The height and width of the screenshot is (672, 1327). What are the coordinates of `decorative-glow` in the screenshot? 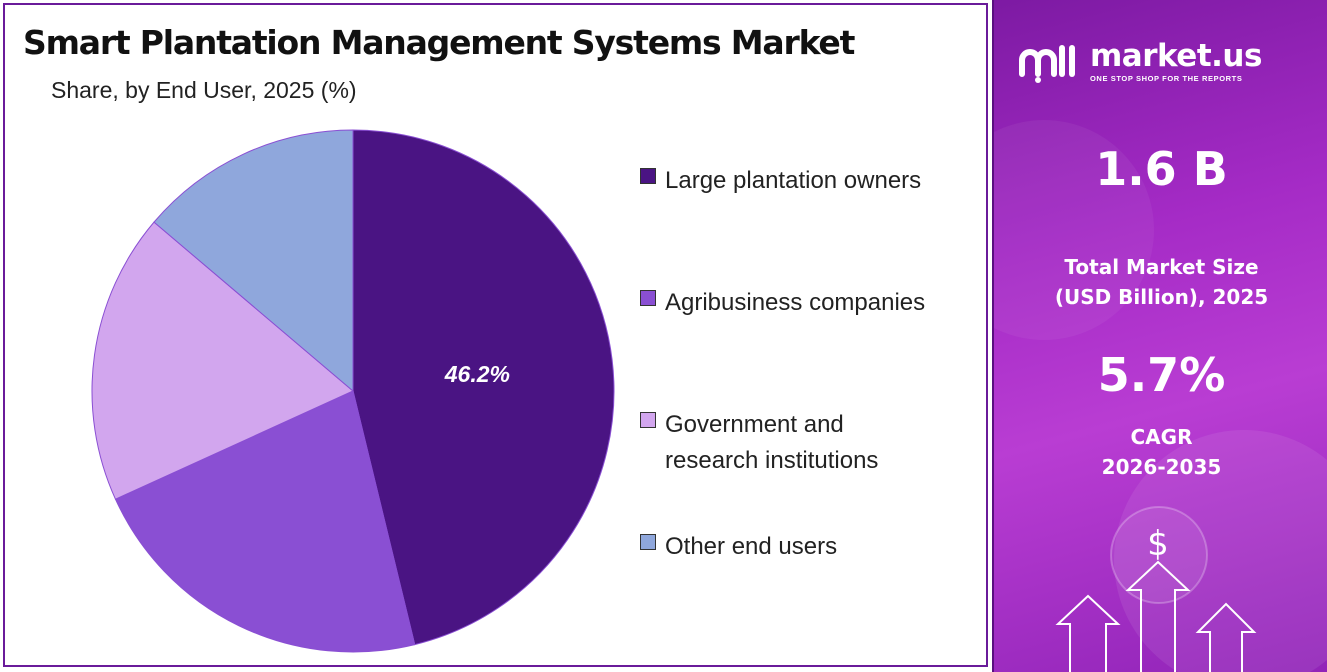 It's located at (1220, 551).